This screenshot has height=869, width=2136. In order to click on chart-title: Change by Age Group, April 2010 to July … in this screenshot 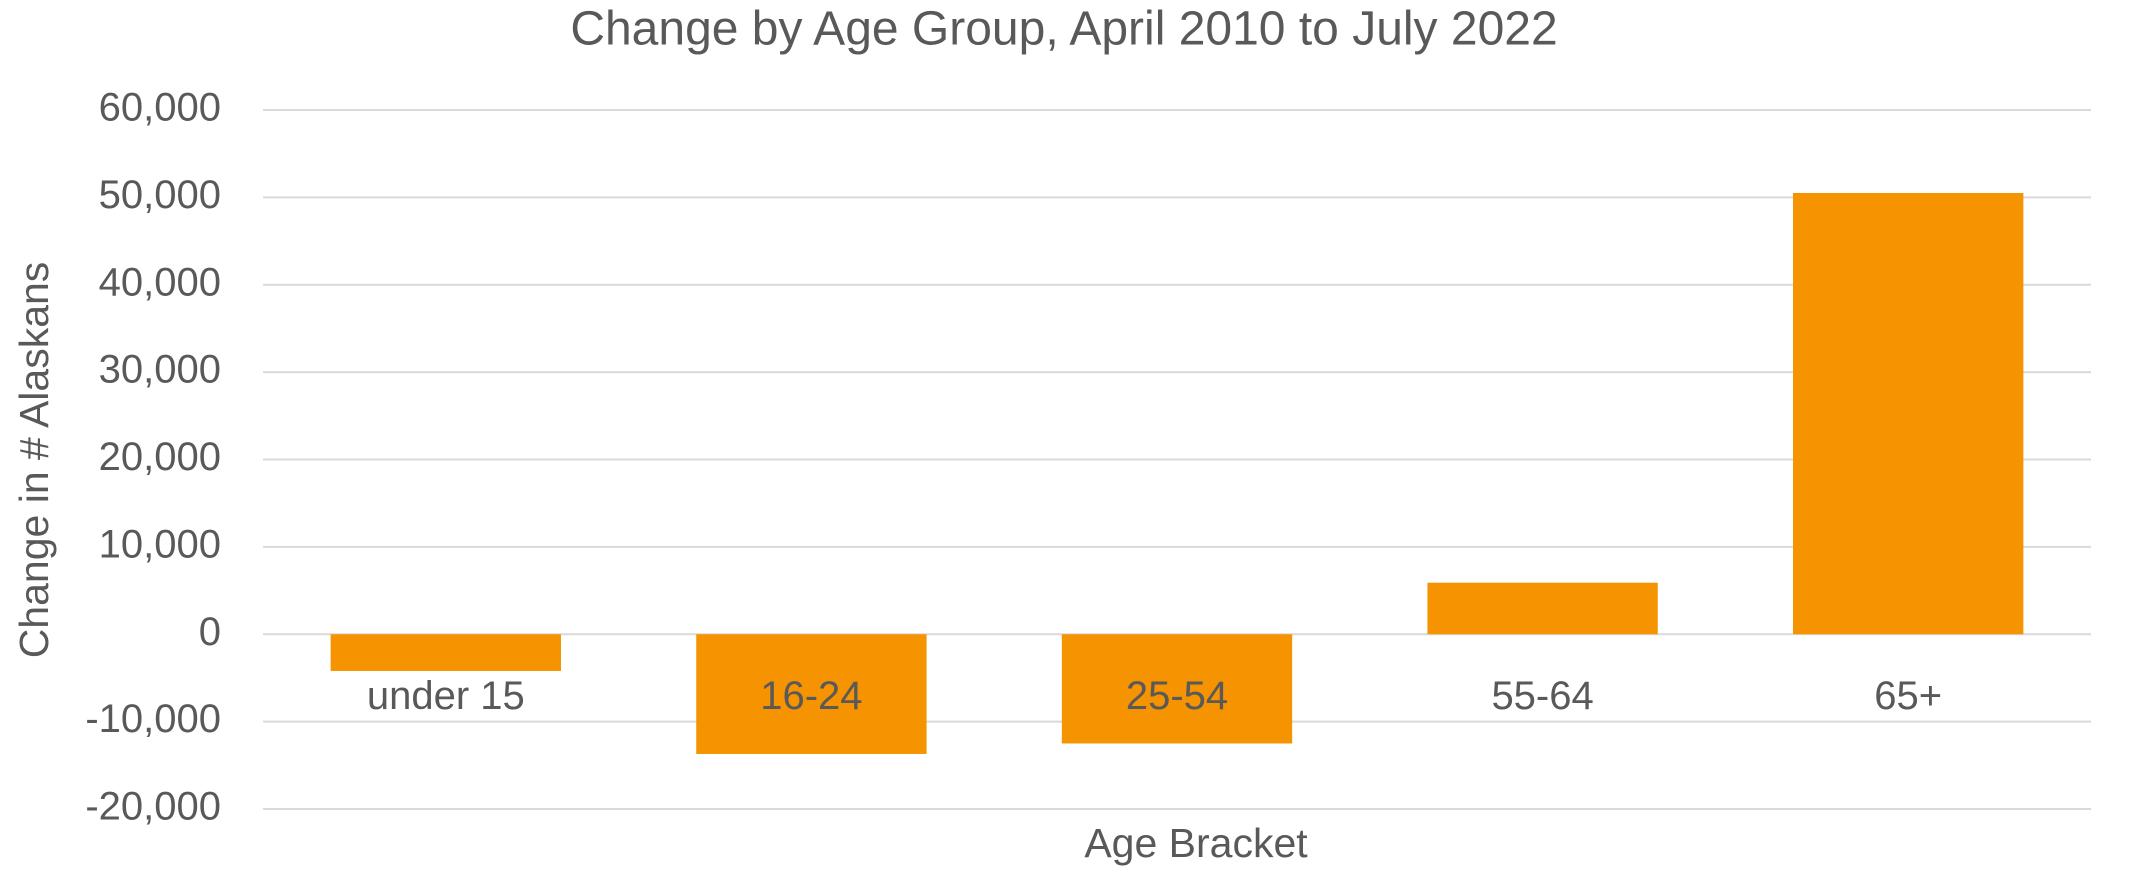, I will do `click(1063, 29)`.